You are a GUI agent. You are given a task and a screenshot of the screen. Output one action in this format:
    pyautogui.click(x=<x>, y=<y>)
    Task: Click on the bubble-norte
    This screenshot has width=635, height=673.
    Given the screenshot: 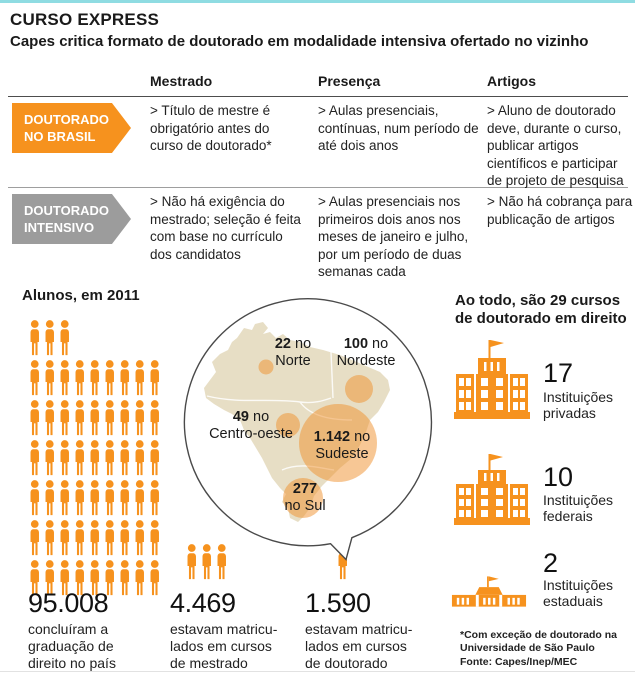 What is the action you would take?
    pyautogui.click(x=266, y=367)
    